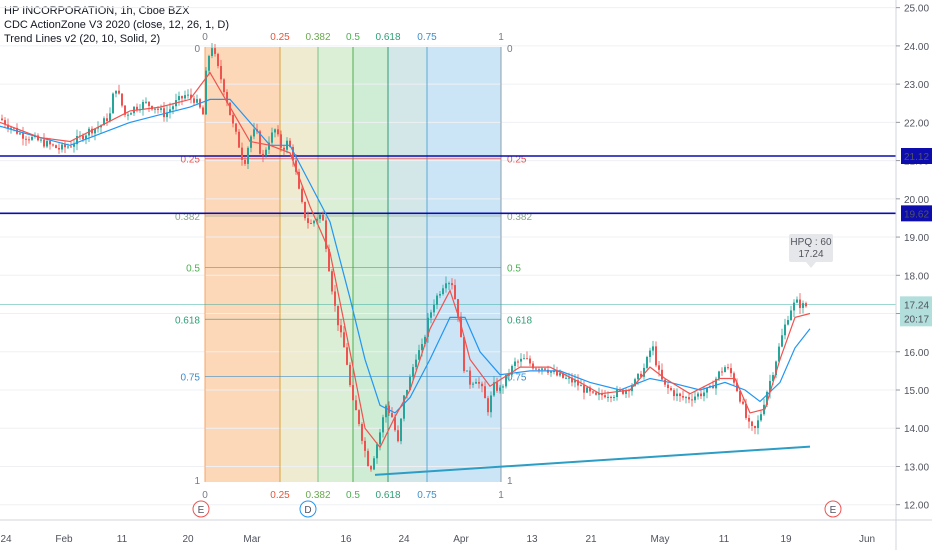  Describe the element at coordinates (187, 217) in the screenshot. I see `fib-price-label-left: 0.382` at that location.